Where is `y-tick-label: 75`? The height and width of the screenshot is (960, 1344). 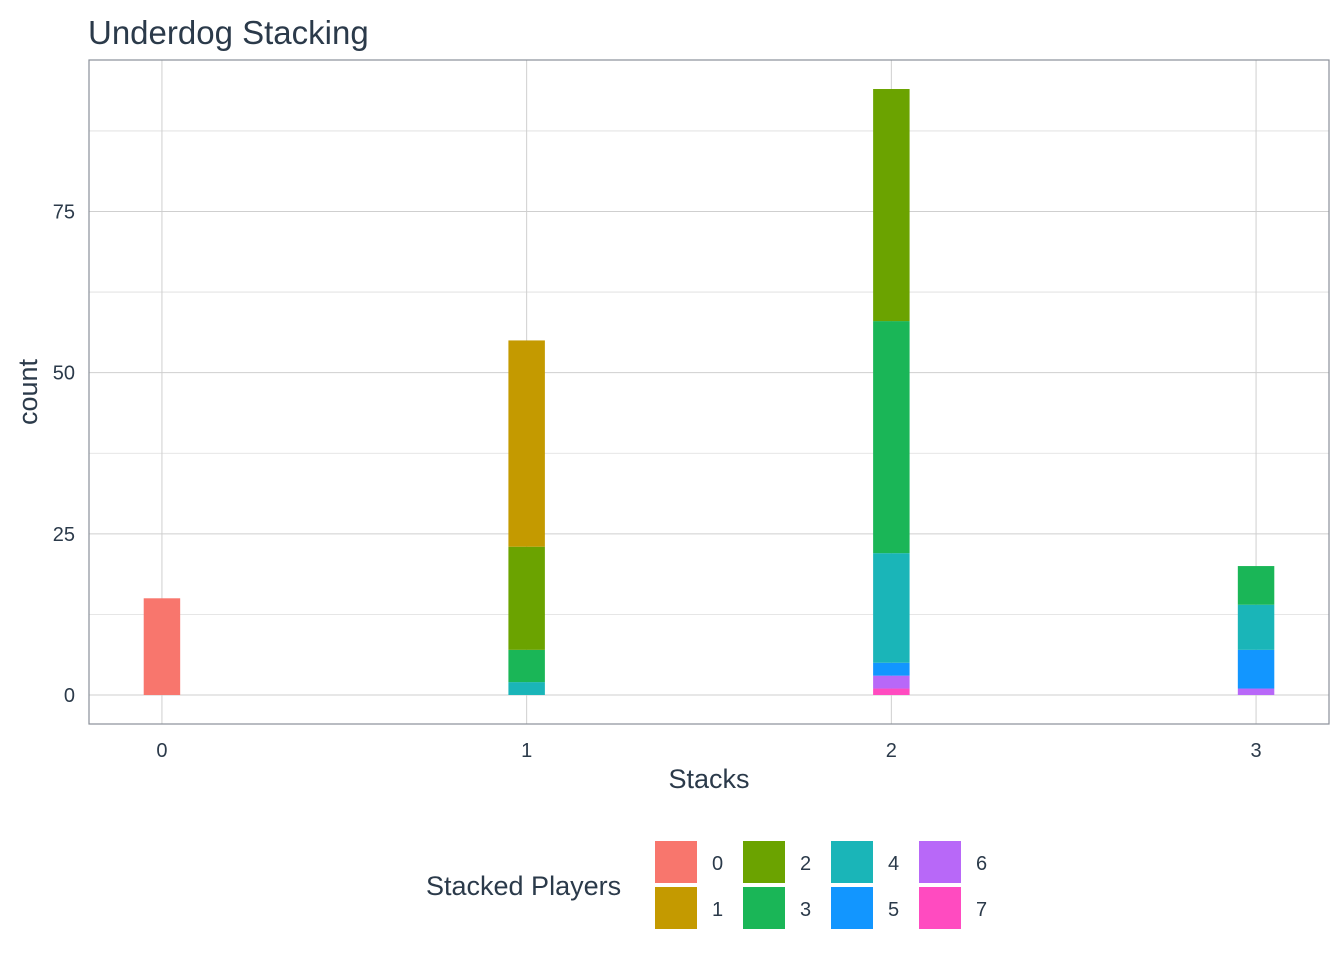
y-tick-label: 75 is located at coordinates (64, 212).